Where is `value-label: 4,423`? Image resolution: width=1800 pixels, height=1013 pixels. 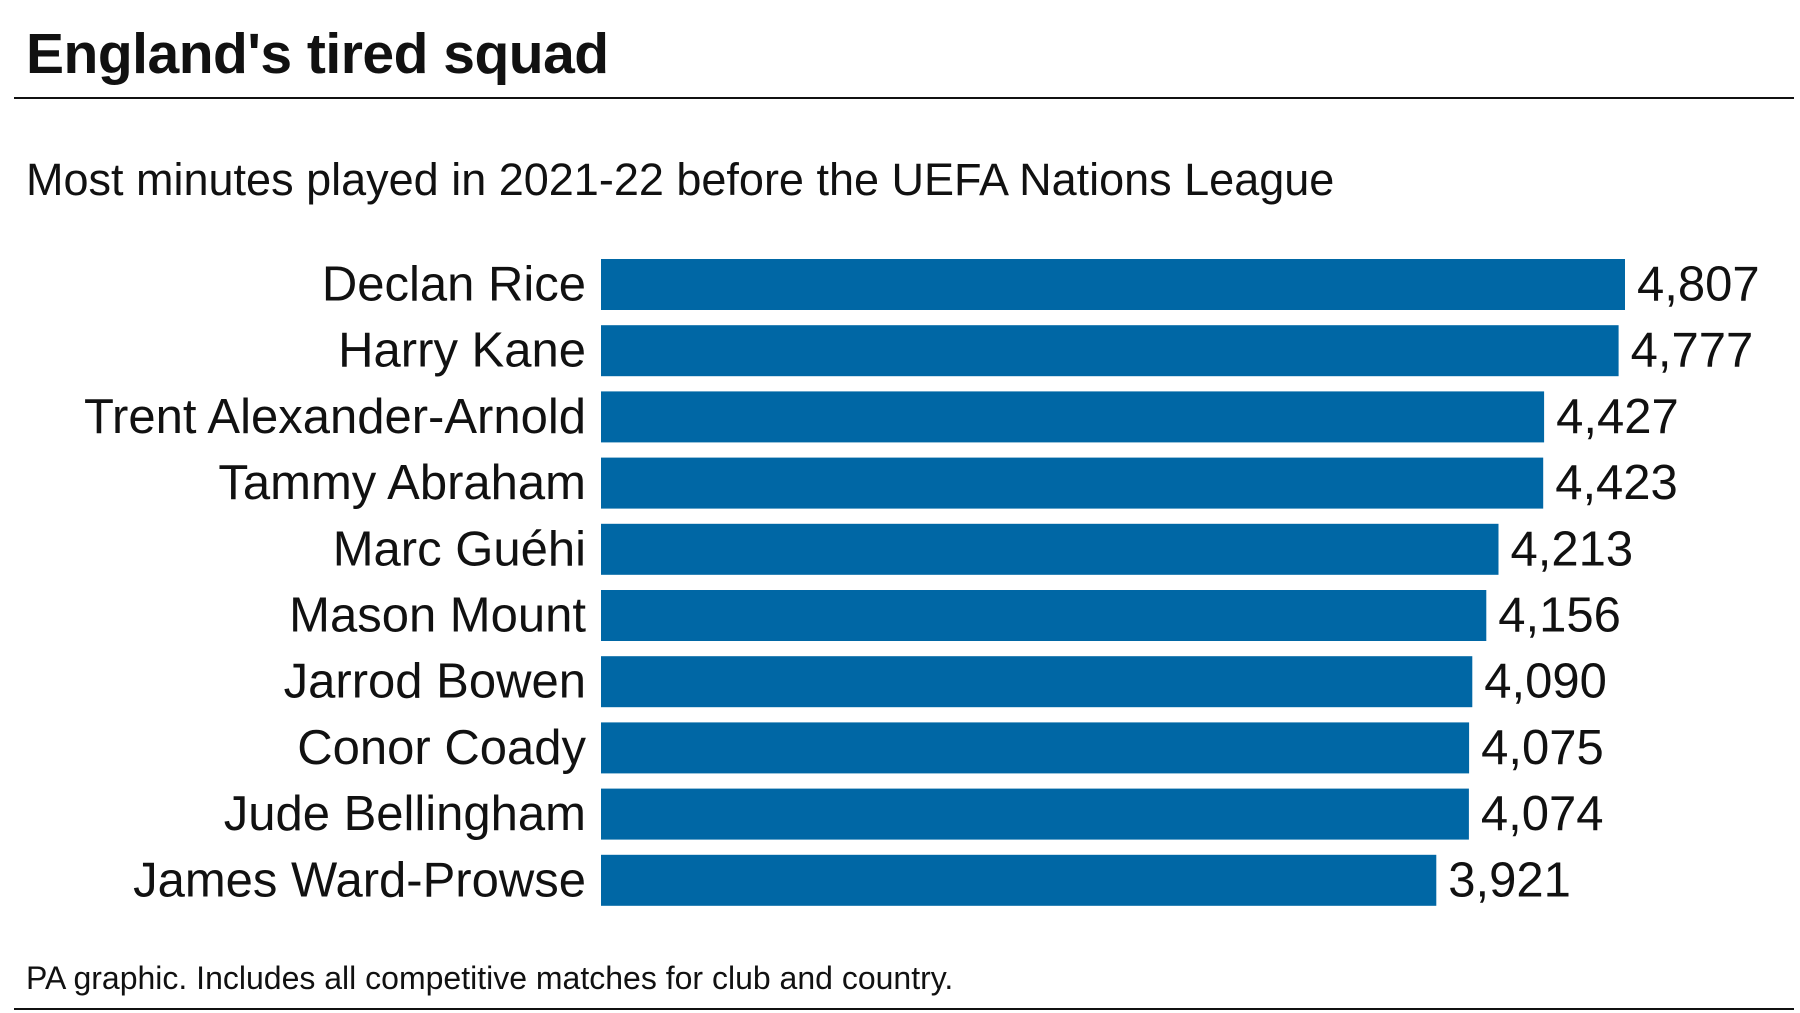 value-label: 4,423 is located at coordinates (1616, 483).